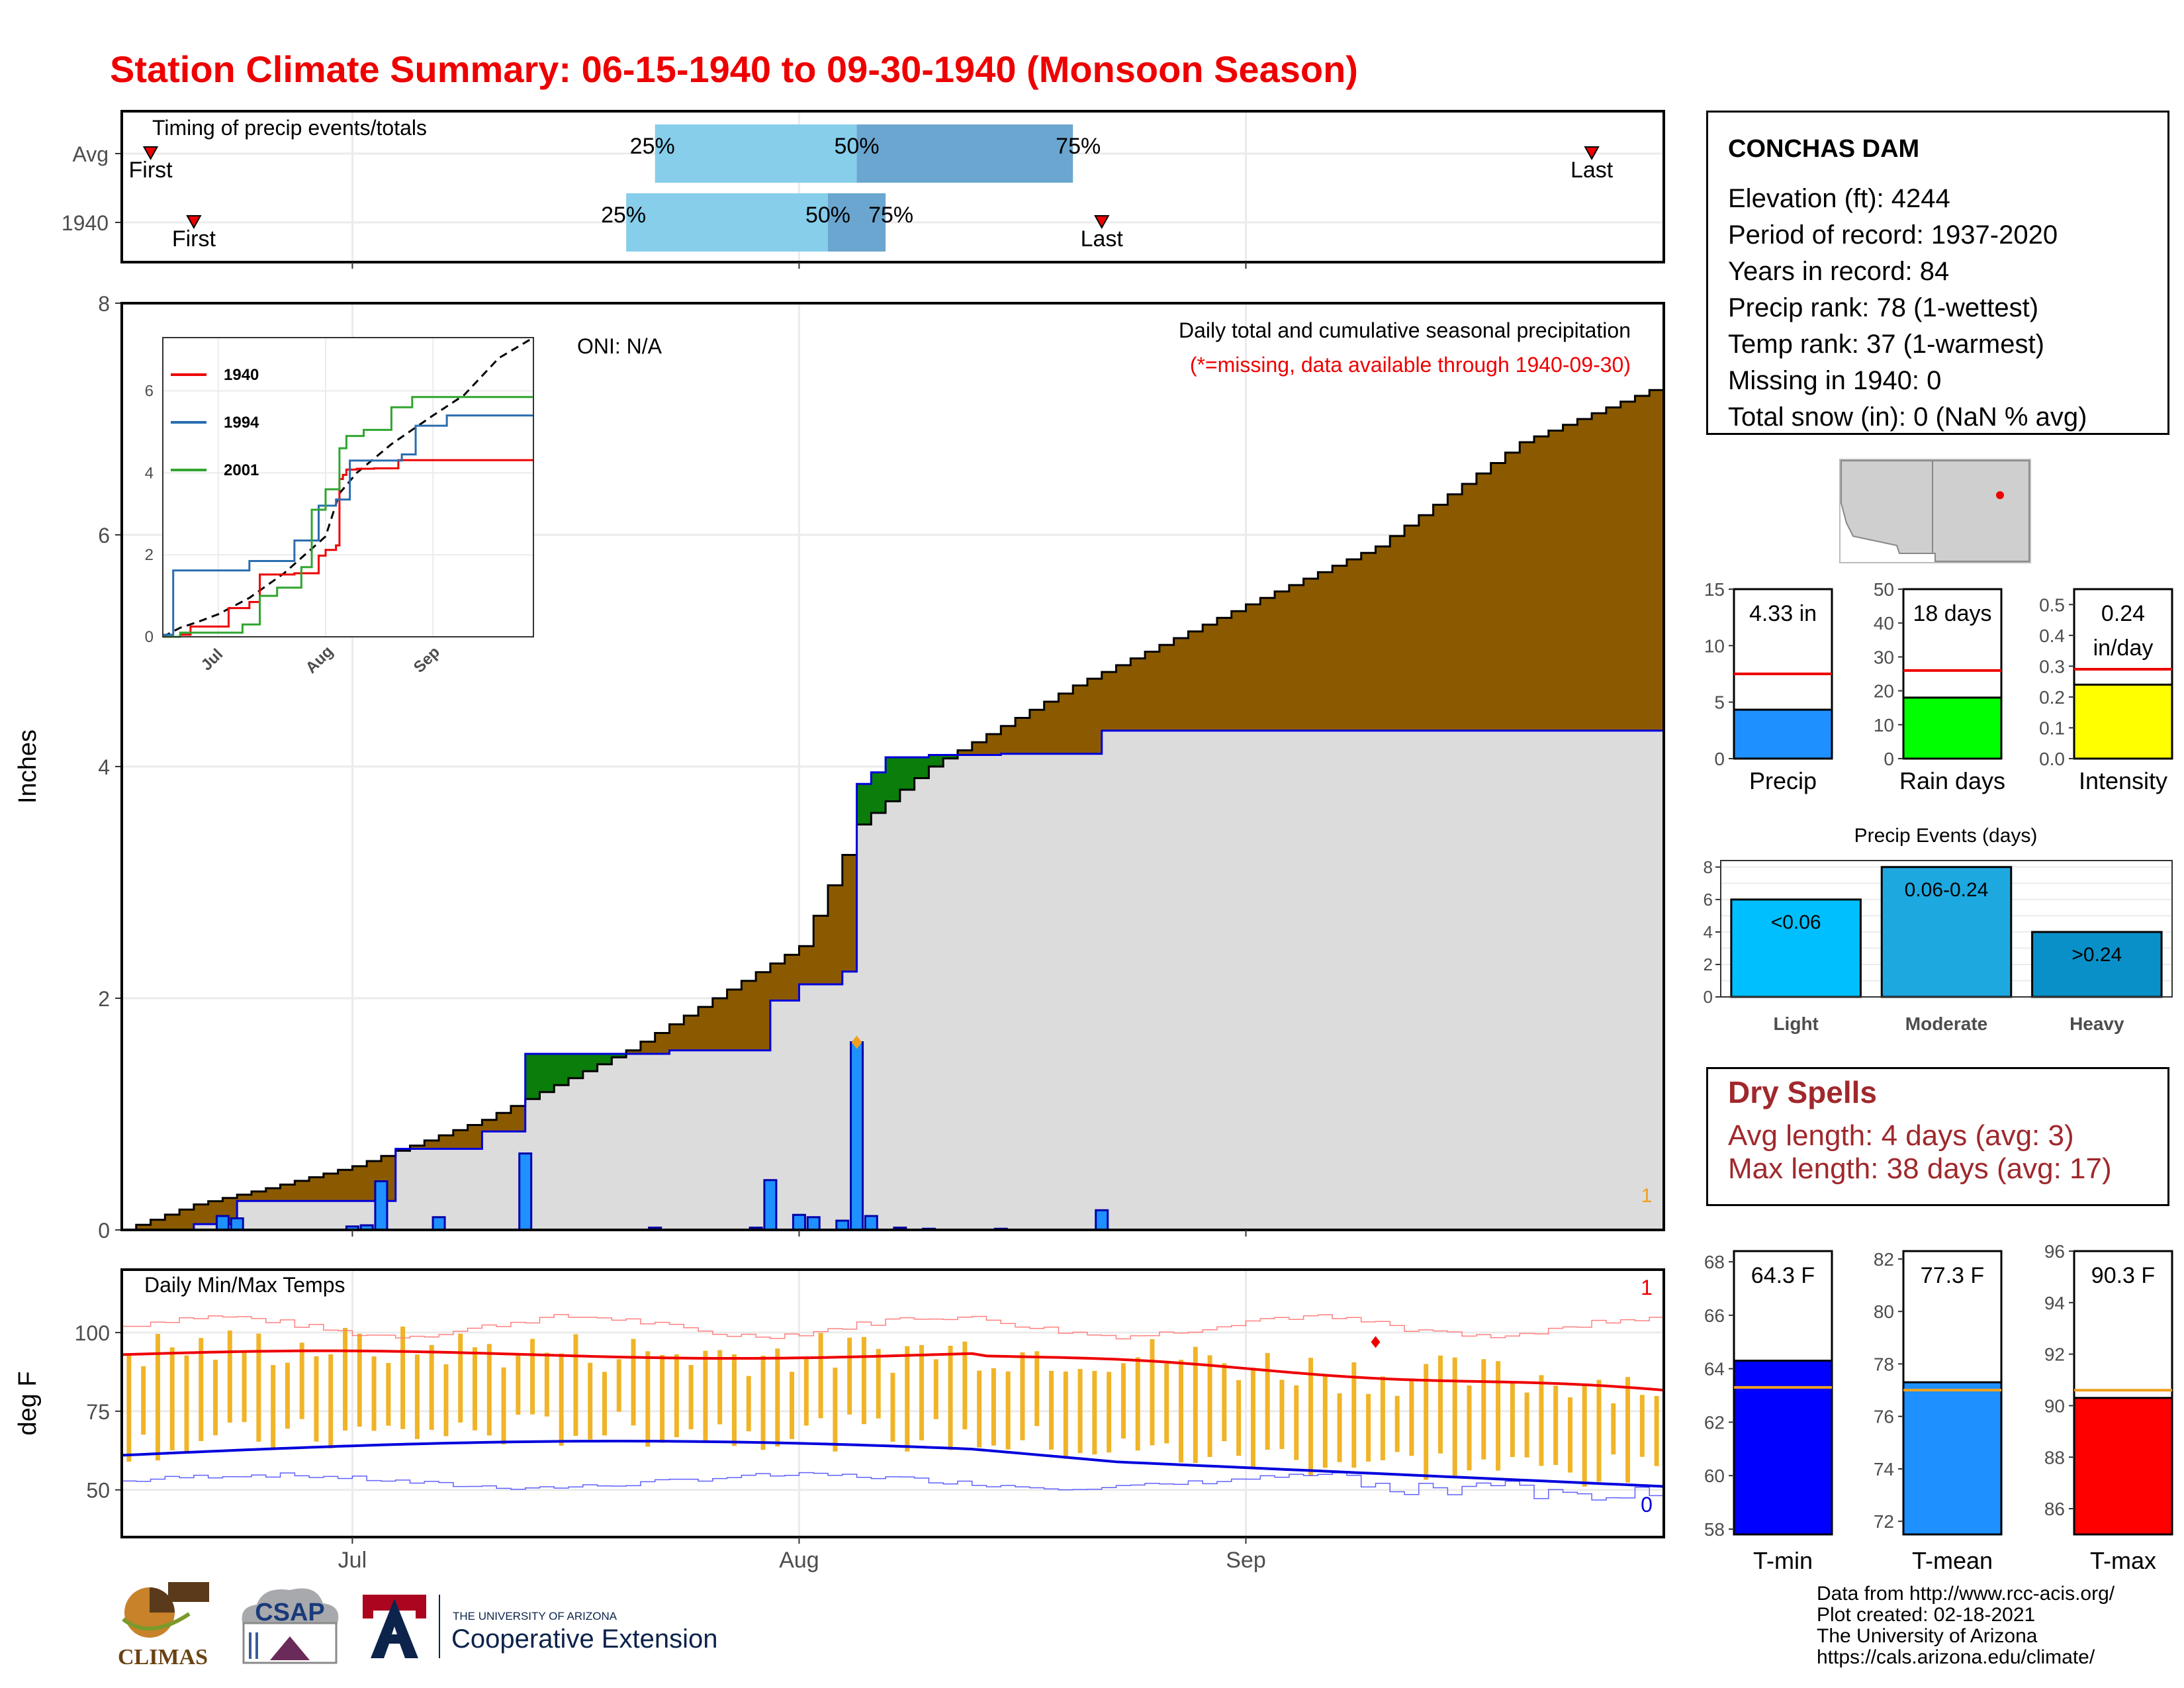 The height and width of the screenshot is (1688, 2184). I want to click on temp-x-tick-label: Jul, so click(353, 1560).